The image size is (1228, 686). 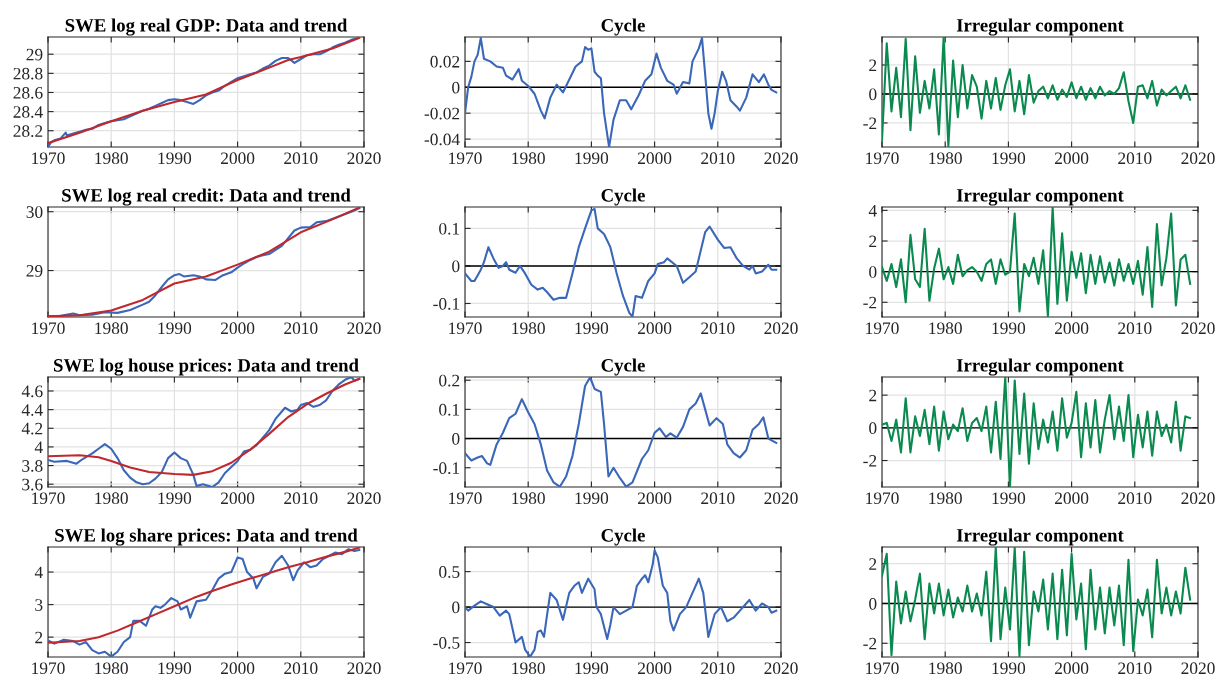 What do you see at coordinates (32, 428) in the screenshot?
I see `y-tick-label: 4.2` at bounding box center [32, 428].